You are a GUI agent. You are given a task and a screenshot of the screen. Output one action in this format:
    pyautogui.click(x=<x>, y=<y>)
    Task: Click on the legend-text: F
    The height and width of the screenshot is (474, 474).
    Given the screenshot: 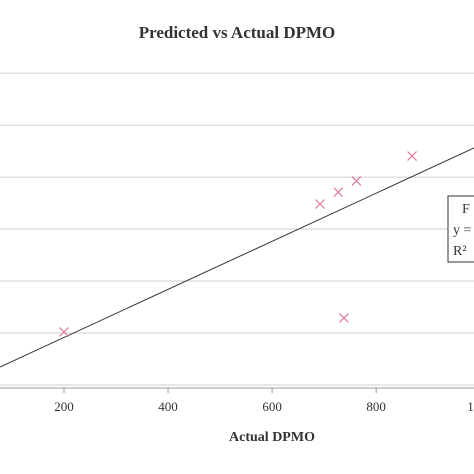 What is the action you would take?
    pyautogui.click(x=466, y=209)
    